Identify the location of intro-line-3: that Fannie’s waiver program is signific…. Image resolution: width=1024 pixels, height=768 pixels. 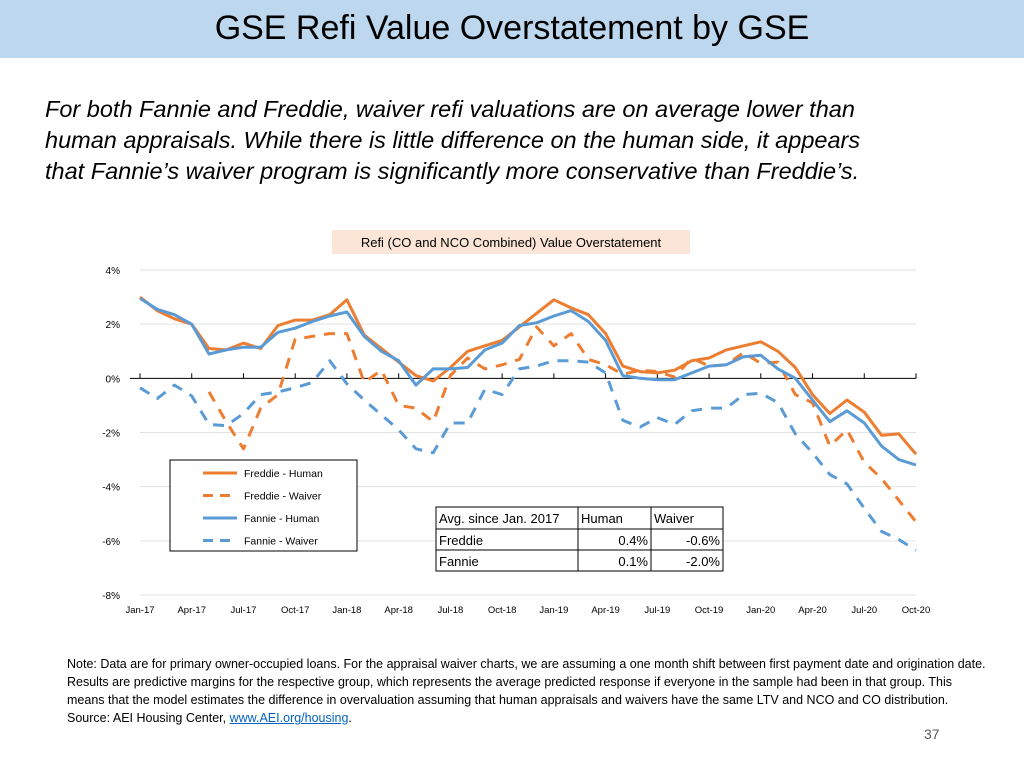
(452, 171).